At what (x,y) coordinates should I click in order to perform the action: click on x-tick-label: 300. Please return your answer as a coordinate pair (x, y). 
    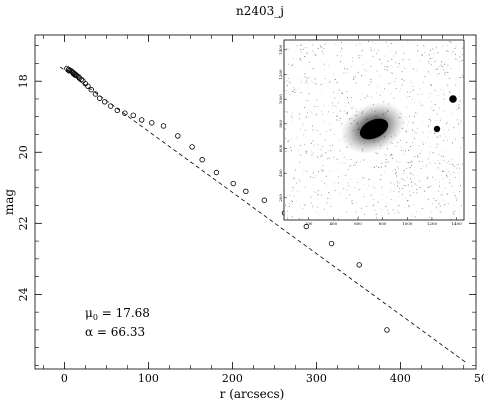
    Looking at the image, I should click on (316, 378).